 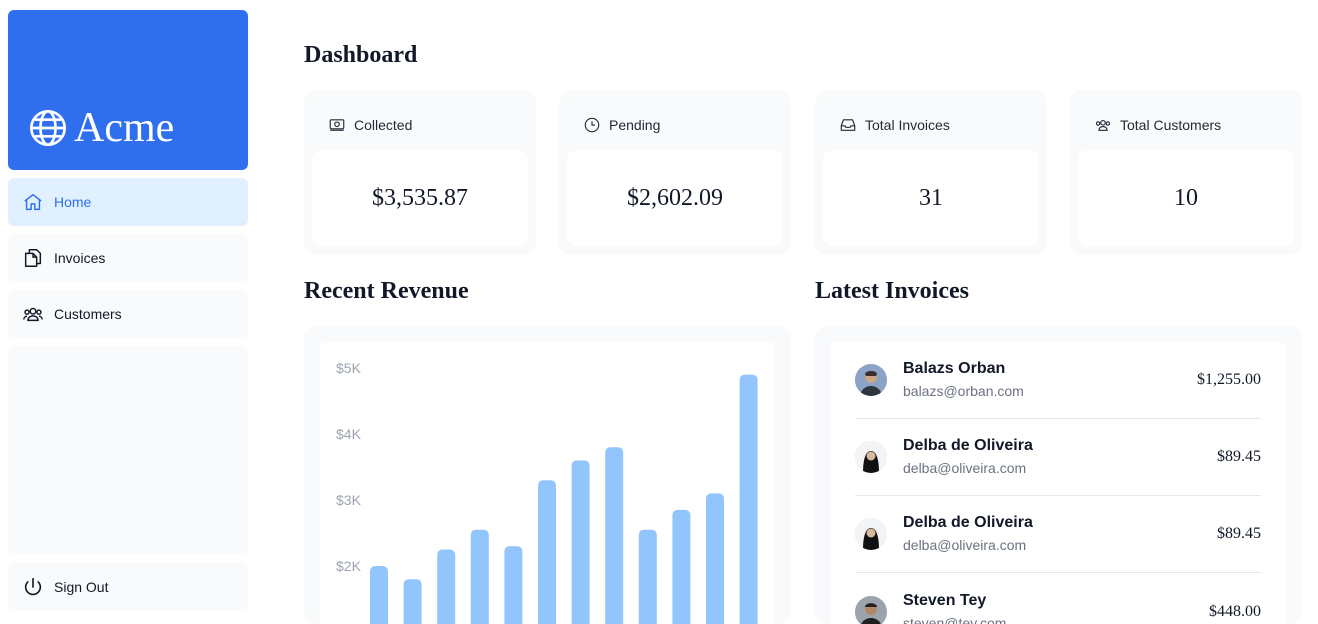 I want to click on card-label: Total Invoices, so click(x=907, y=125).